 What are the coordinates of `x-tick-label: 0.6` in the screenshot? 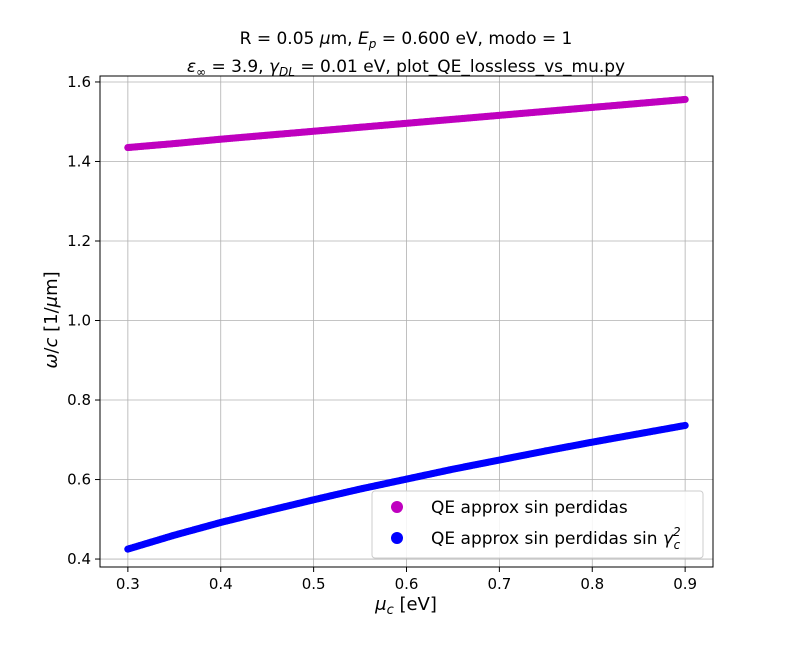 It's located at (407, 584).